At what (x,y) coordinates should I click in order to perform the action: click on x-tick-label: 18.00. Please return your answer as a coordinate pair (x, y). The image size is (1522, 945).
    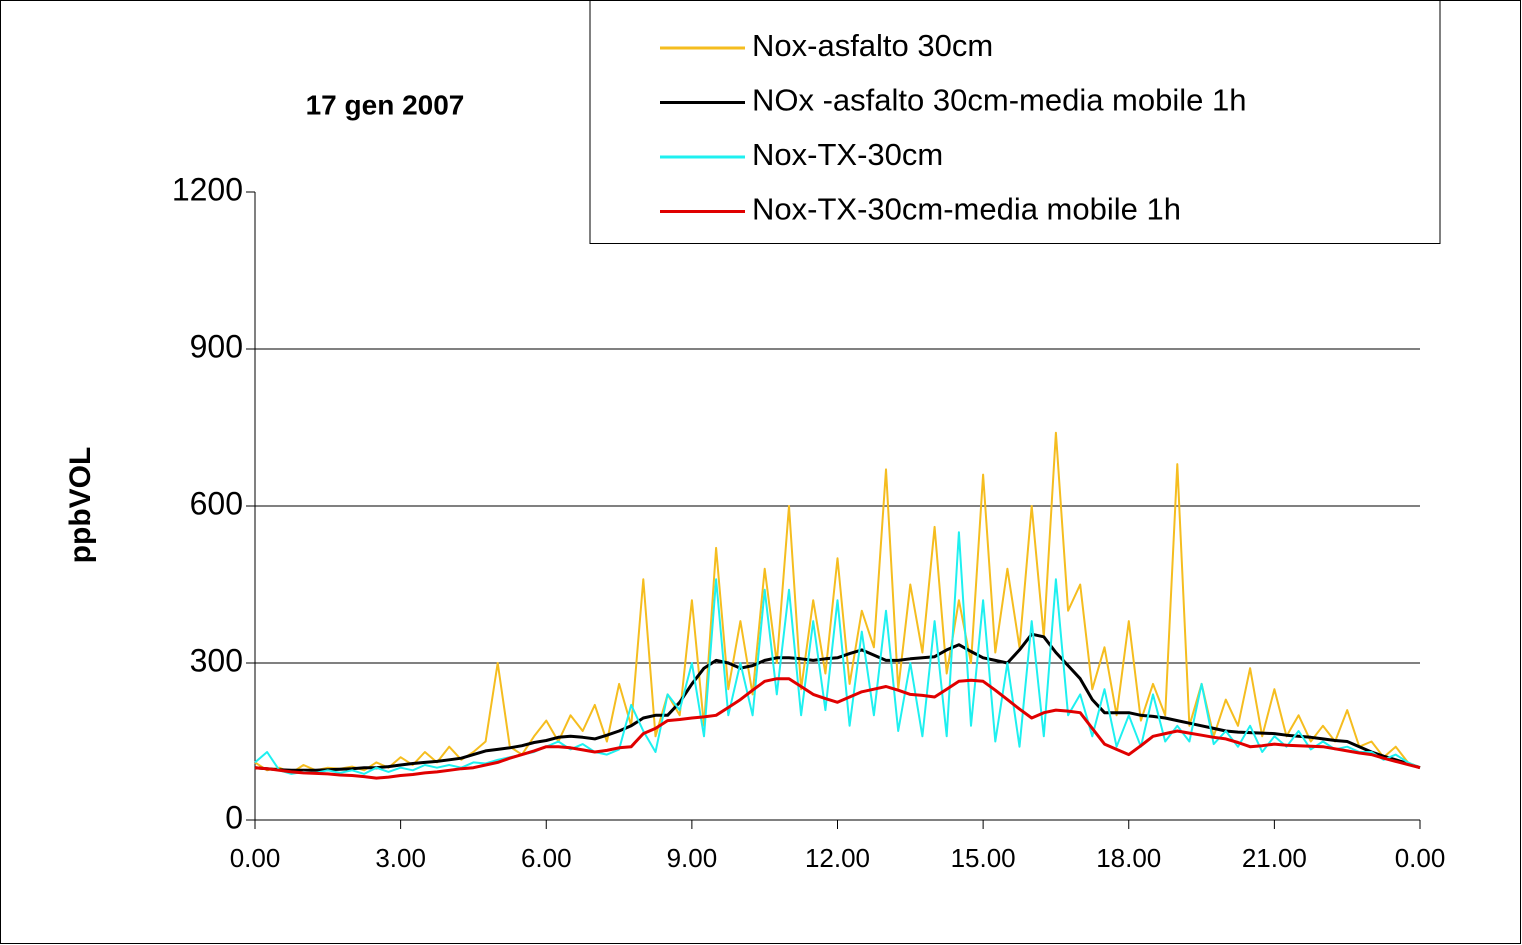
    Looking at the image, I should click on (1128, 858).